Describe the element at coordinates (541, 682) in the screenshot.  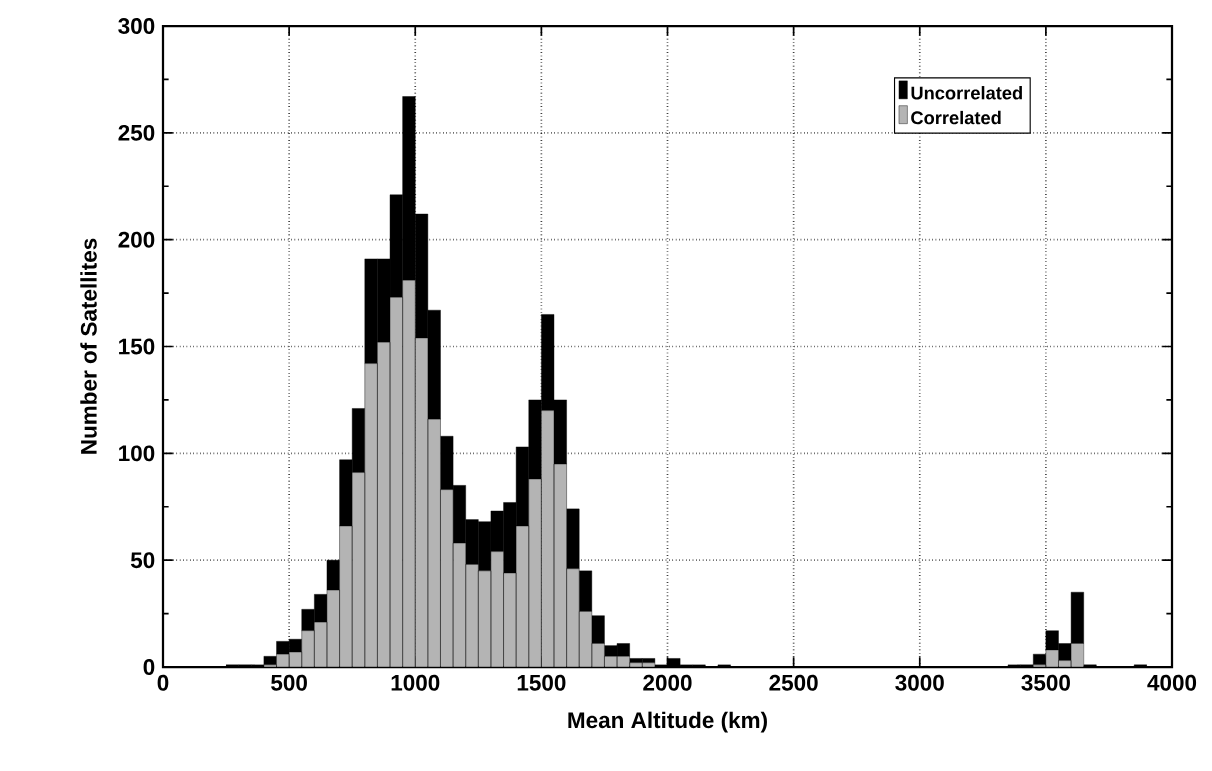
I see `x-tick-label: 1500` at that location.